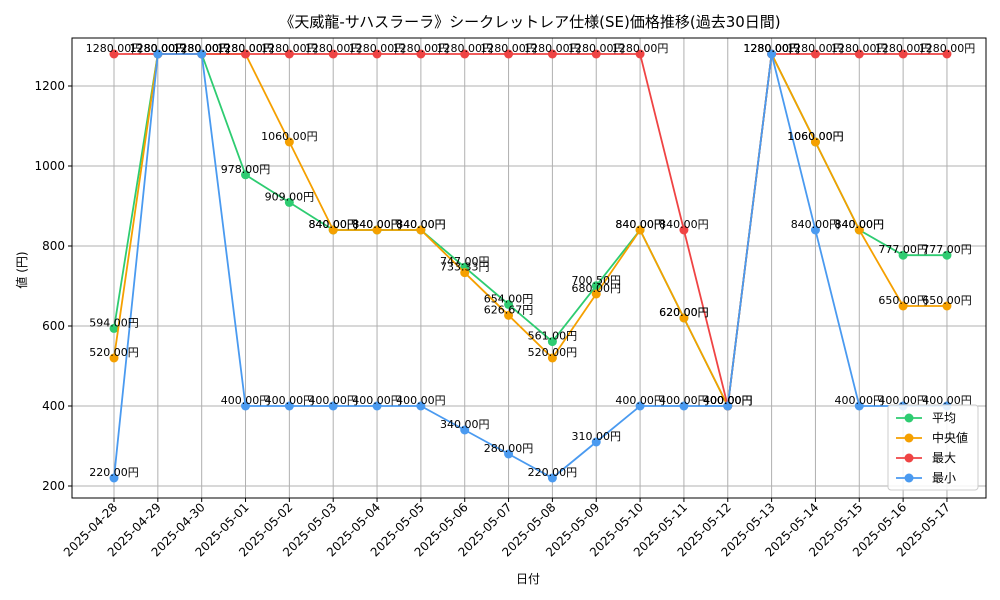 This screenshot has height=600, width=1000. Describe the element at coordinates (53, 246) in the screenshot. I see `y-tick-label: 800` at that location.